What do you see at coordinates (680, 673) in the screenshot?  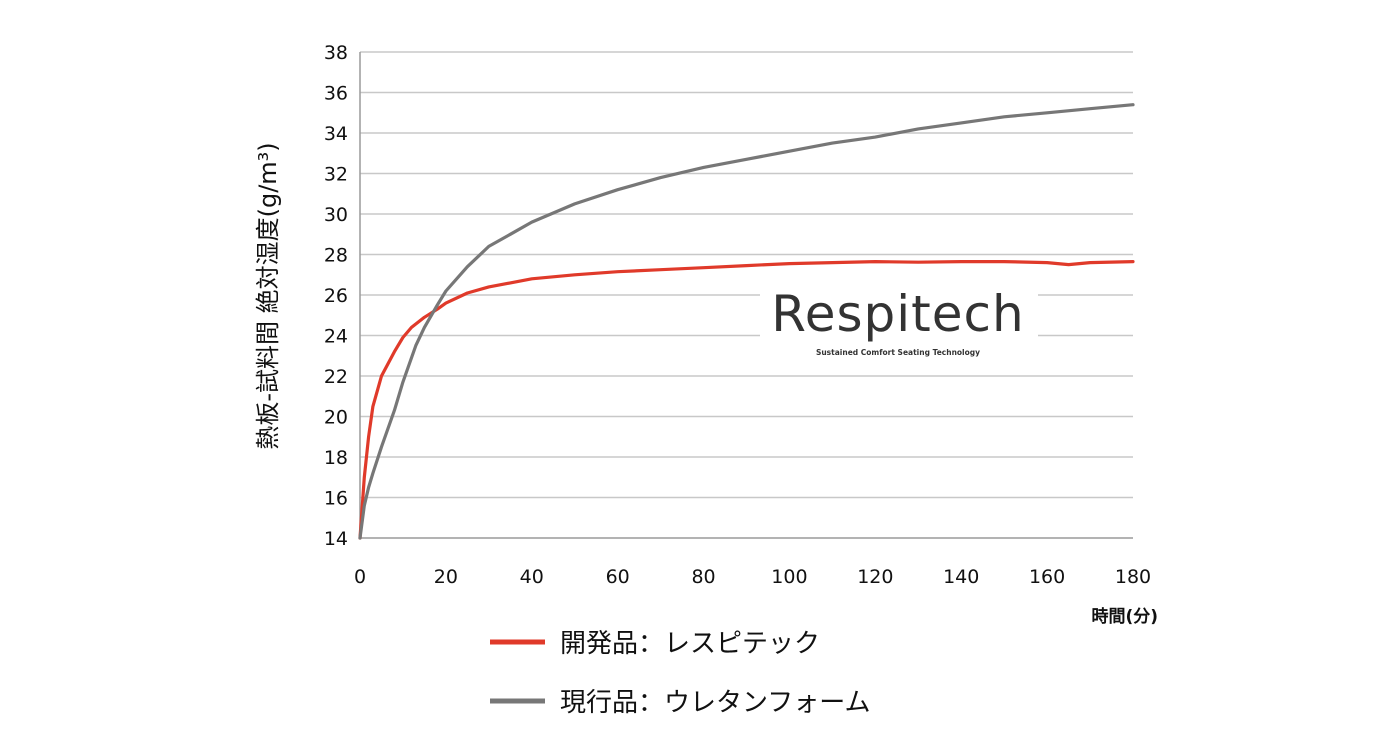 I see `legend: 開発品：レスピテック 現行品：ウレタンフォーム` at bounding box center [680, 673].